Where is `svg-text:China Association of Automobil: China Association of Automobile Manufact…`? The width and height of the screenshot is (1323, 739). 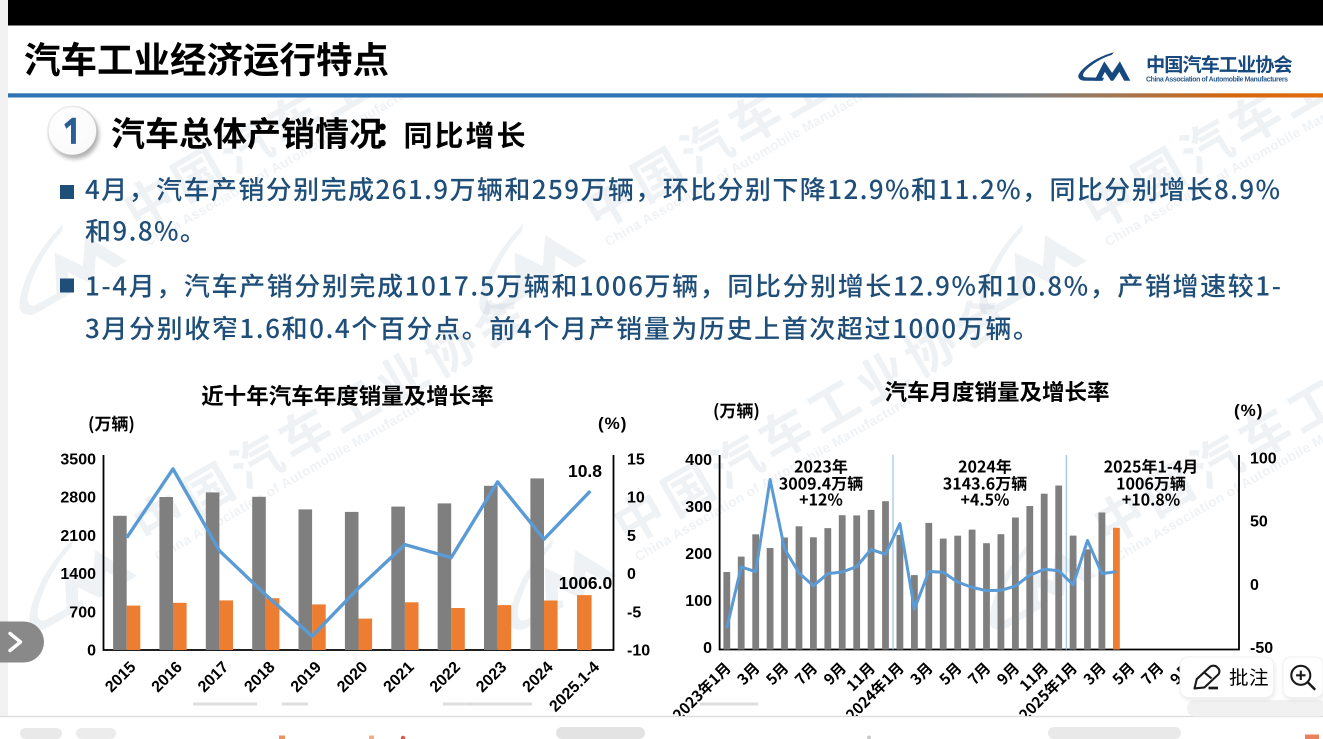
svg-text:China Association of Automobil: China Association of Automobile Manufact… is located at coordinates (1217, 80).